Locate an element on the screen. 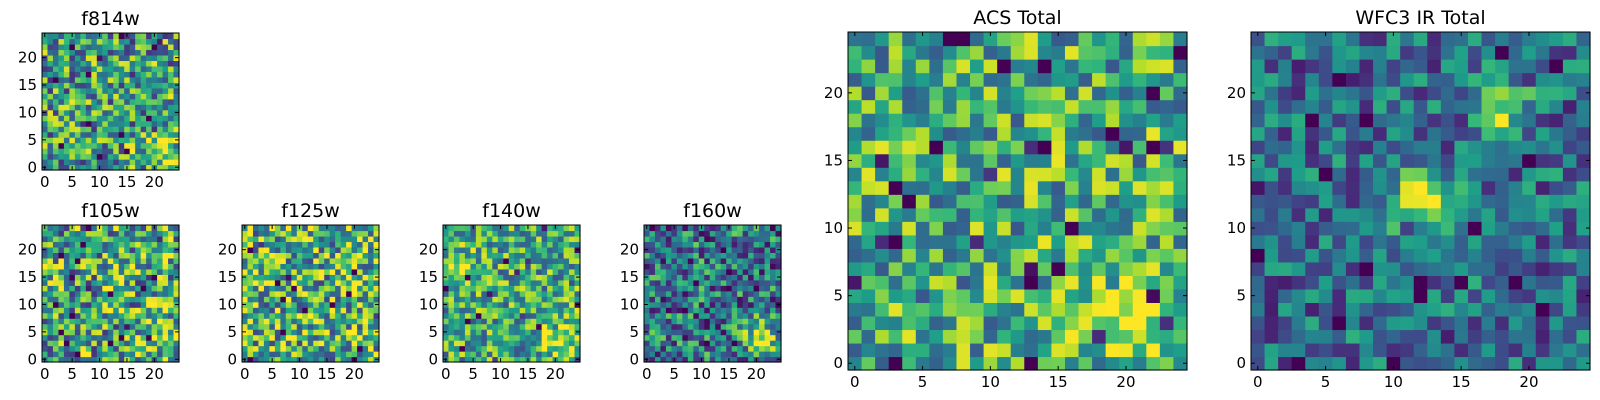 Image resolution: width=1600 pixels, height=400 pixels. y-tick-label: 0 is located at coordinates (1241, 363).